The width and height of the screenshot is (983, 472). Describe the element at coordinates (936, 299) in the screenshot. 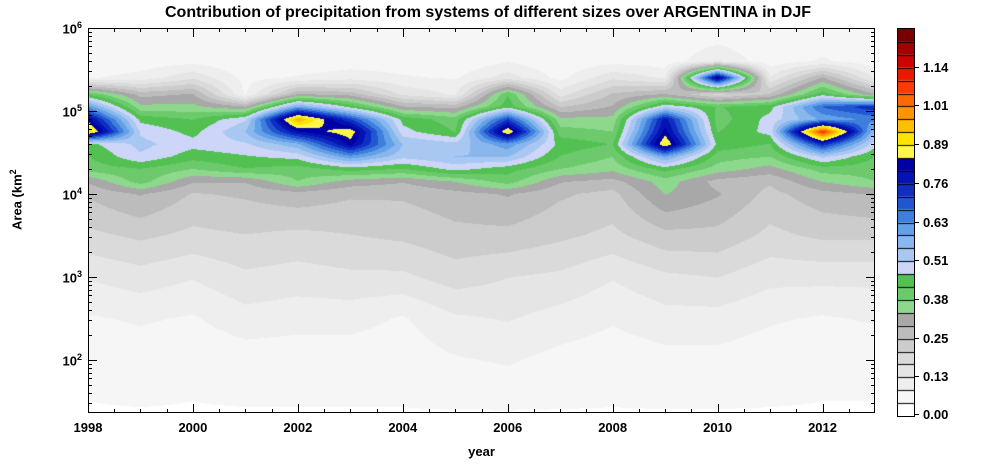

I see `colorbar-label: 0.38` at that location.